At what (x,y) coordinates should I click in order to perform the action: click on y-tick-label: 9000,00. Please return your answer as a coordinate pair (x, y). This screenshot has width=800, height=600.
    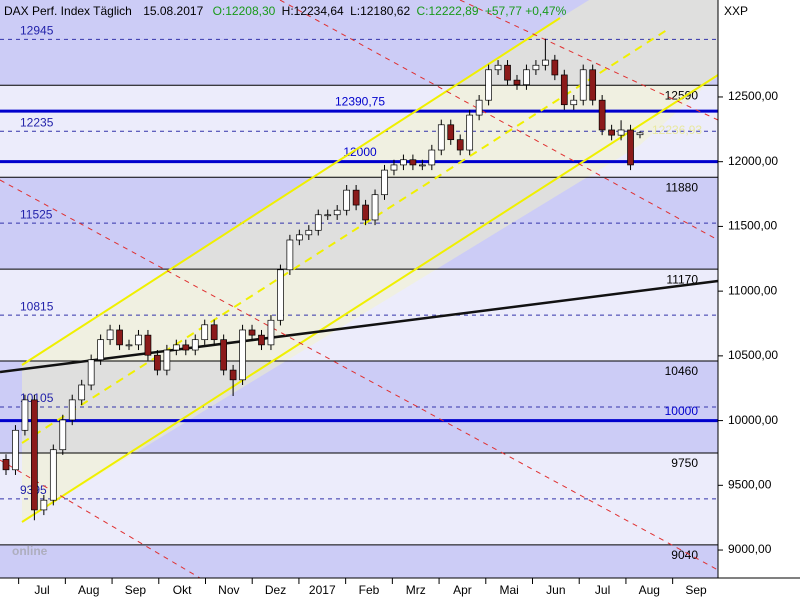
    Looking at the image, I should click on (750, 549).